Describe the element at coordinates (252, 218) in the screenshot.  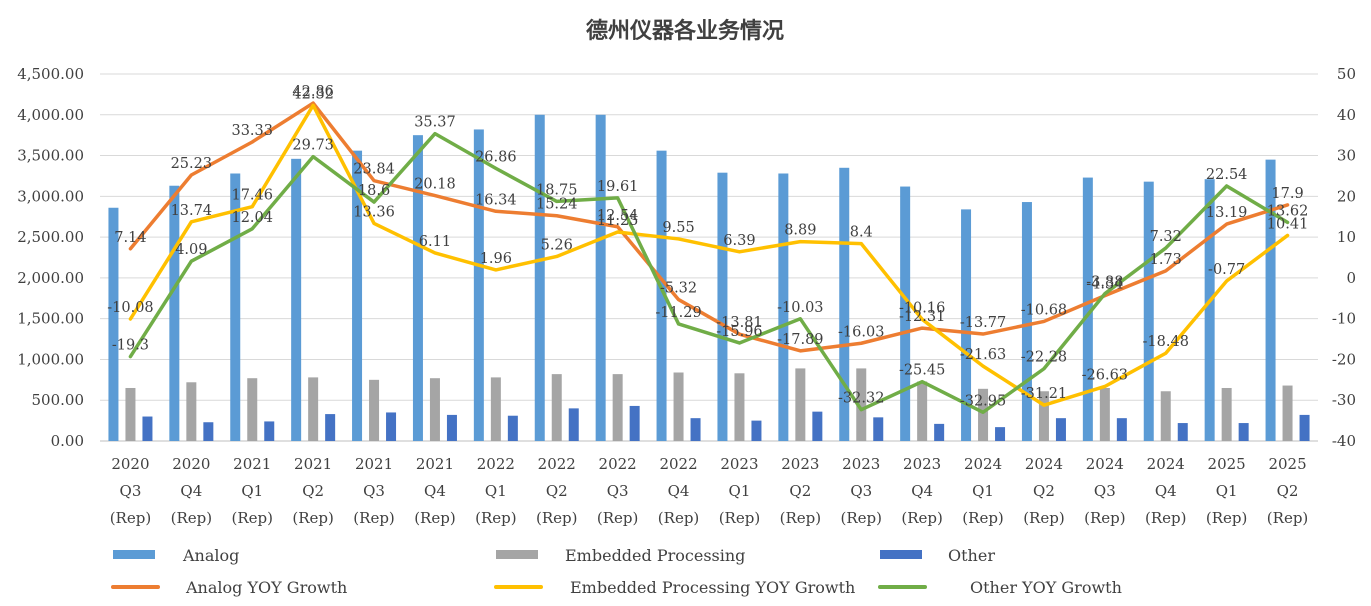
I see `data-label: 12.04` at that location.